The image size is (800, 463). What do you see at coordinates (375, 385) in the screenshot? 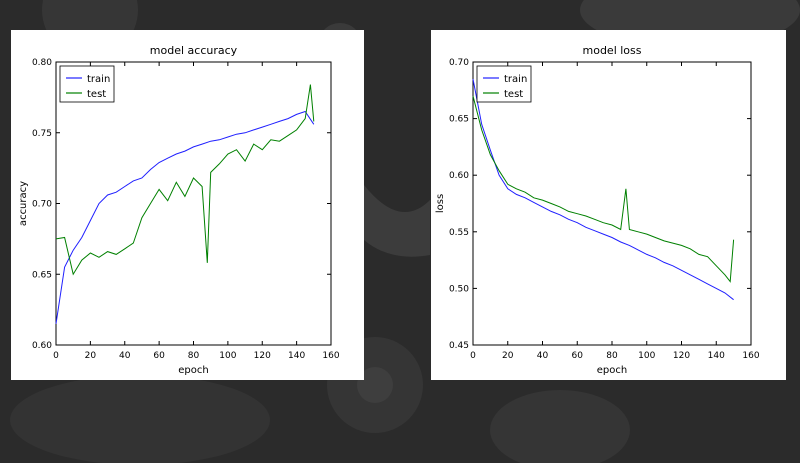
I see `kiwi-core-shape` at bounding box center [375, 385].